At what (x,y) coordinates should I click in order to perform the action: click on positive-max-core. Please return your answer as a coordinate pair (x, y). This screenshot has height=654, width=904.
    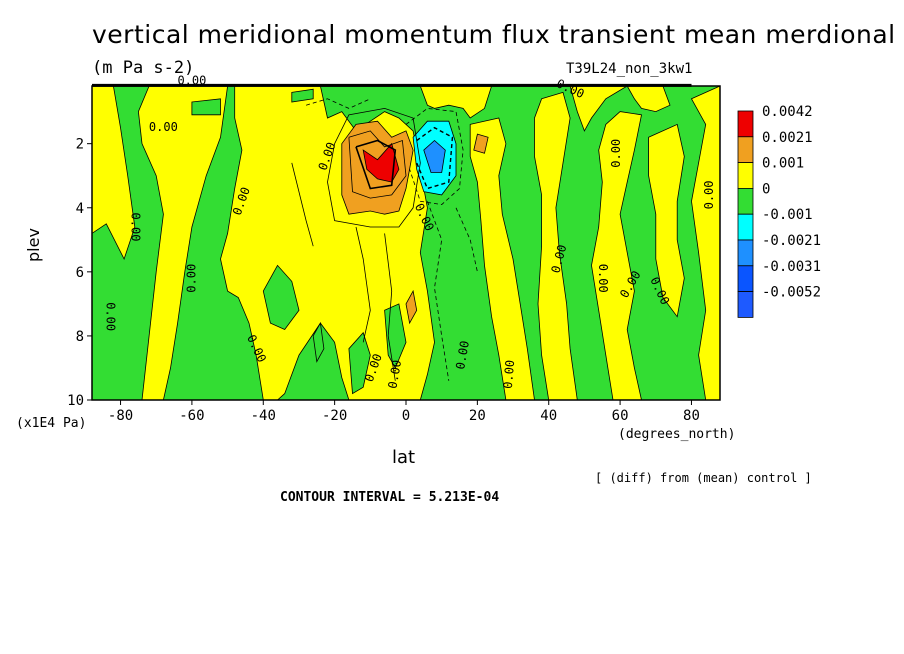
    Looking at the image, I should click on (381, 162).